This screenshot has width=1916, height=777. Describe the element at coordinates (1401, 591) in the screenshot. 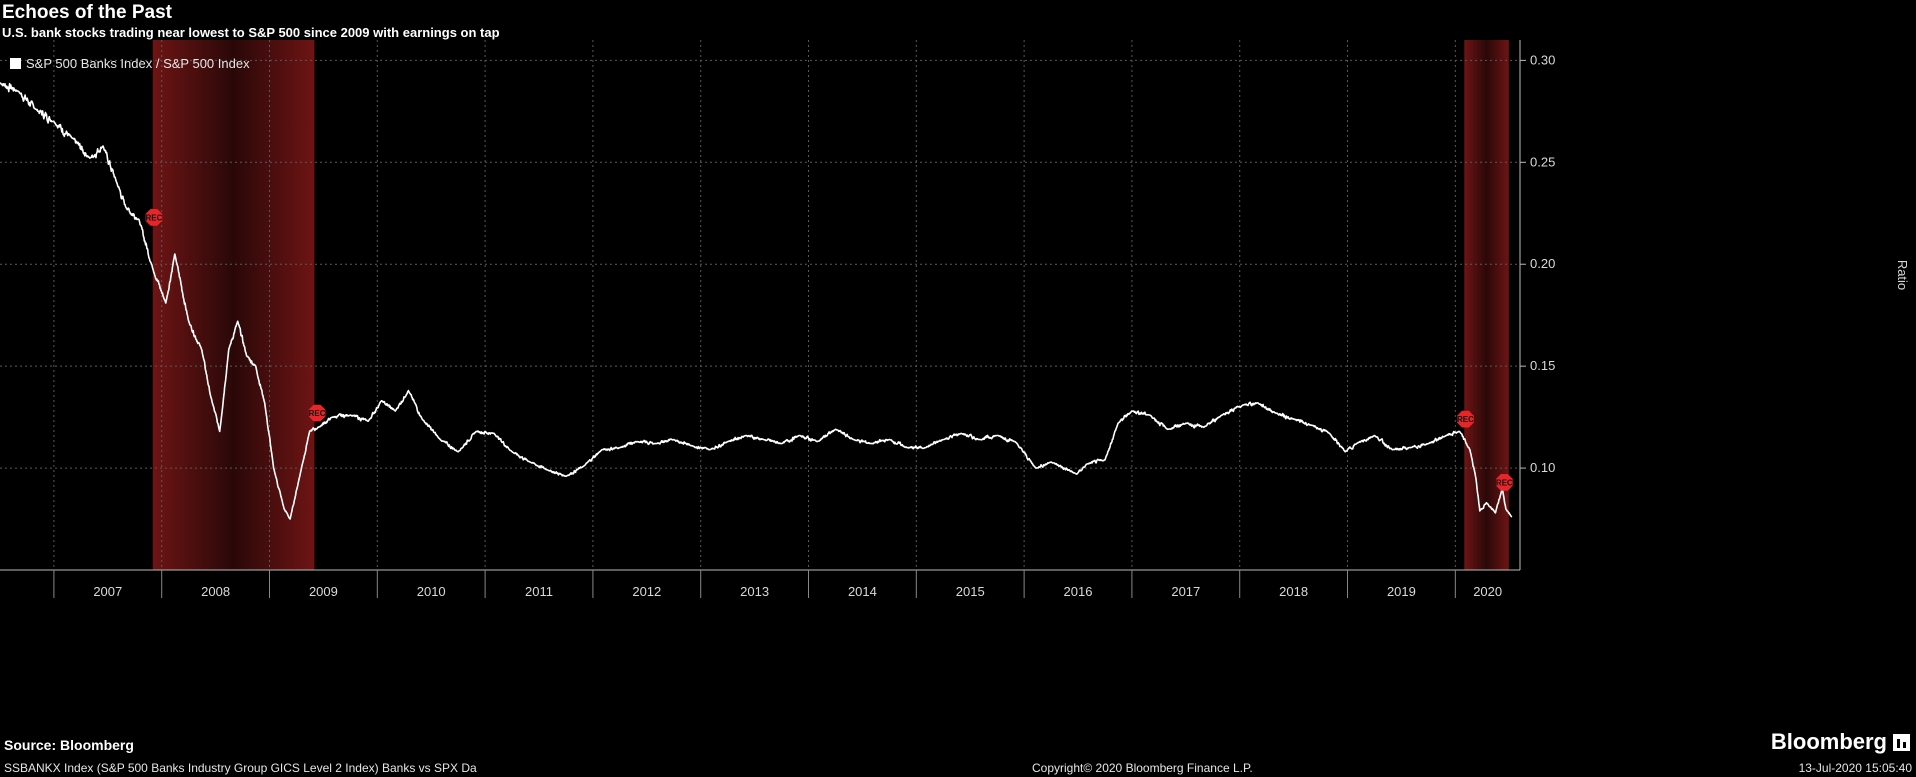

I see `x-tick-label: 2019` at that location.